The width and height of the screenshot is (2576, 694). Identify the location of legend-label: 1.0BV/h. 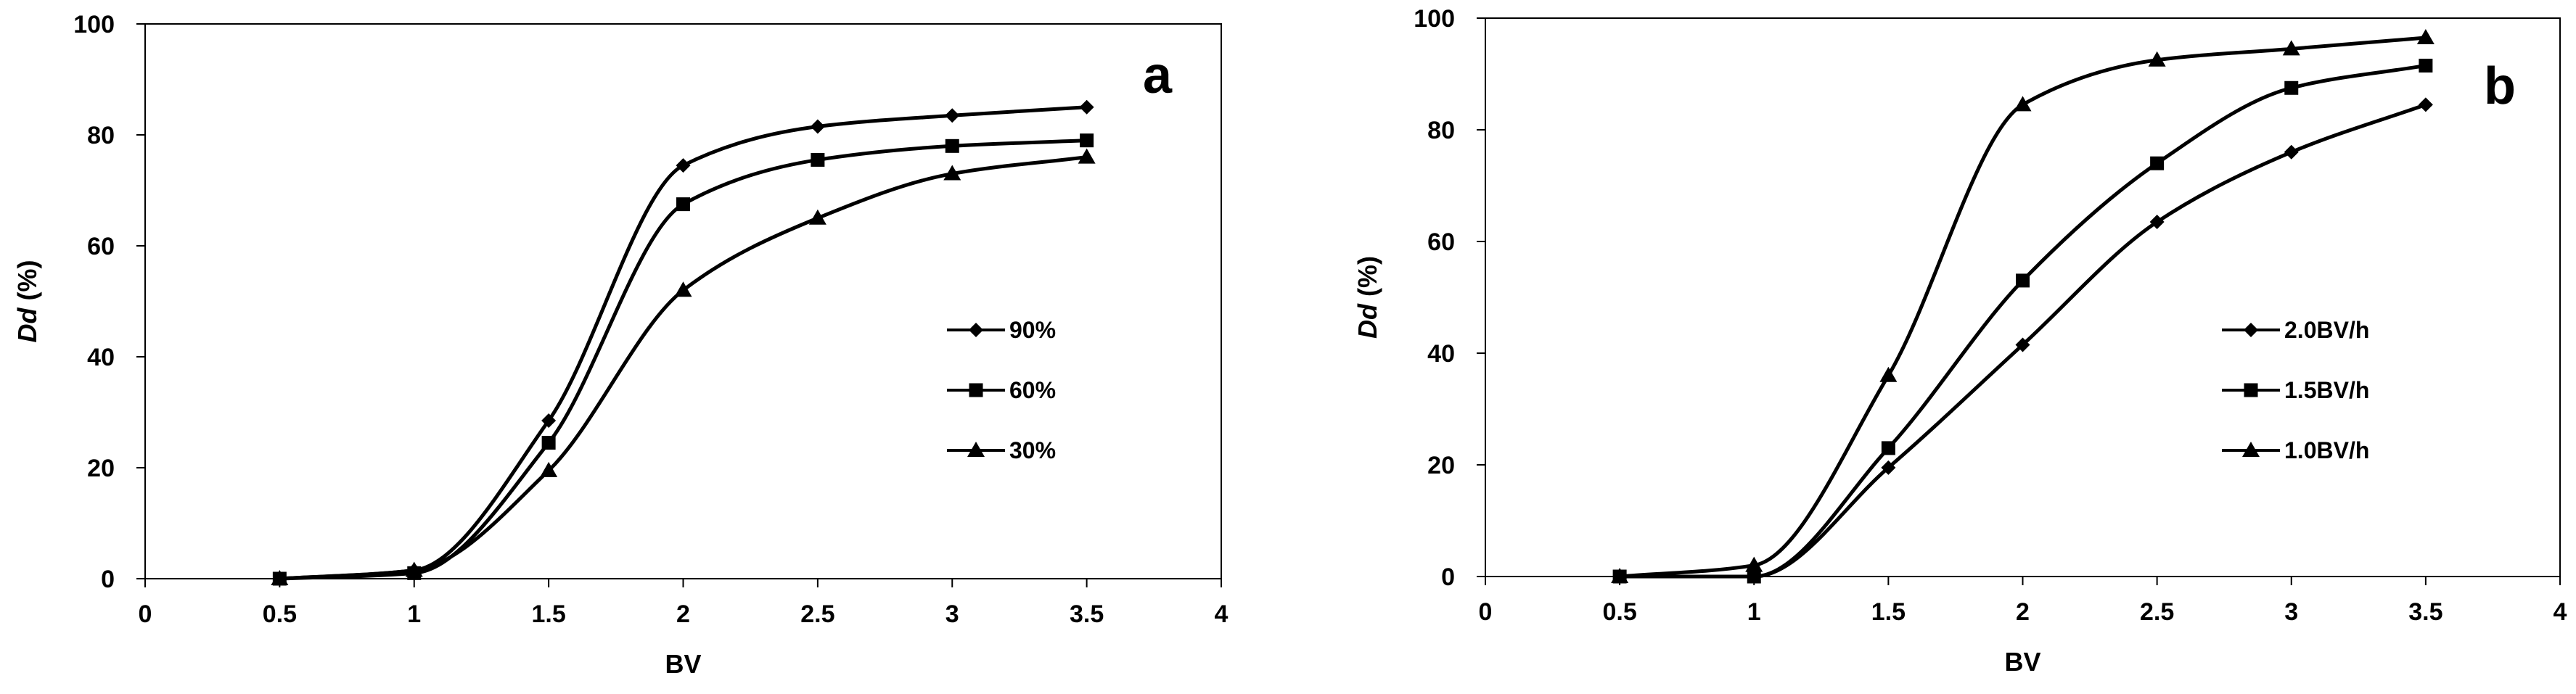
(2326, 450).